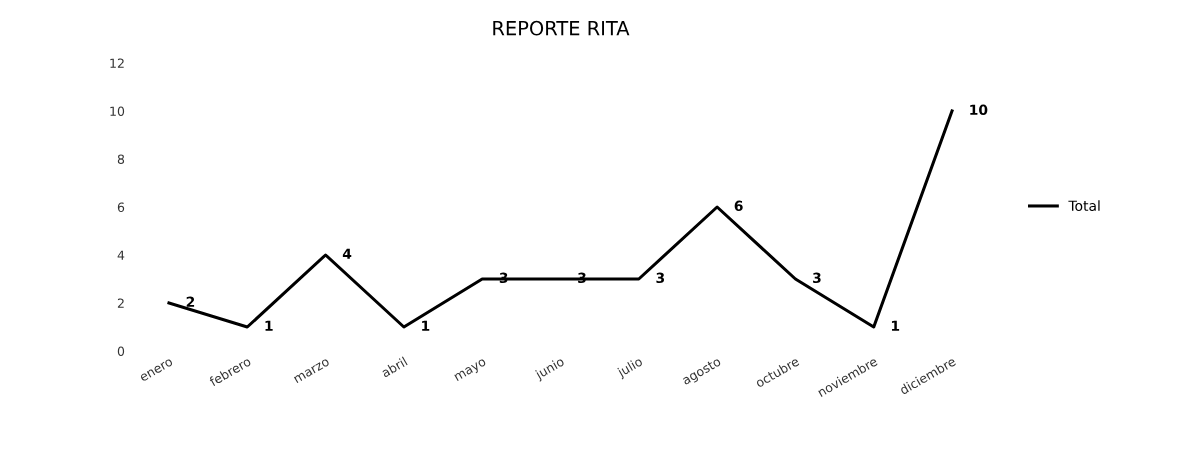  Describe the element at coordinates (121, 159) in the screenshot. I see `y-tick-label: 8` at that location.